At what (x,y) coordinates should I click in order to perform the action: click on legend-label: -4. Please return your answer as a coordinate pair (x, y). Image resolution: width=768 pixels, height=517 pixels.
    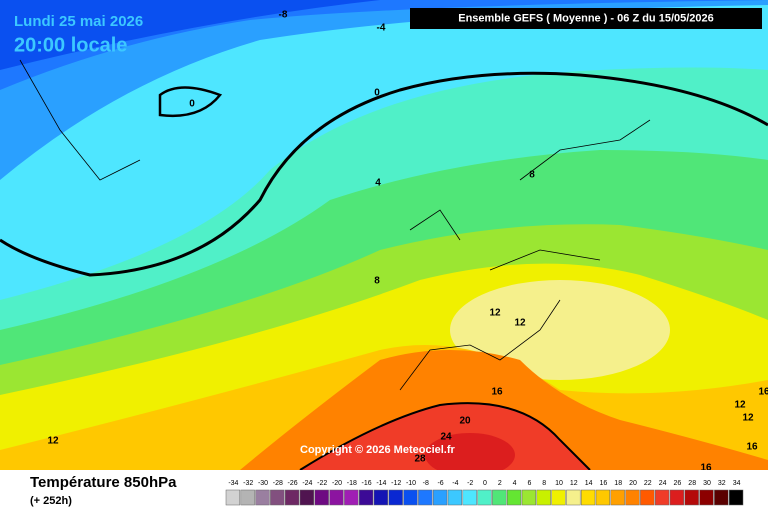
    Looking at the image, I should click on (455, 483).